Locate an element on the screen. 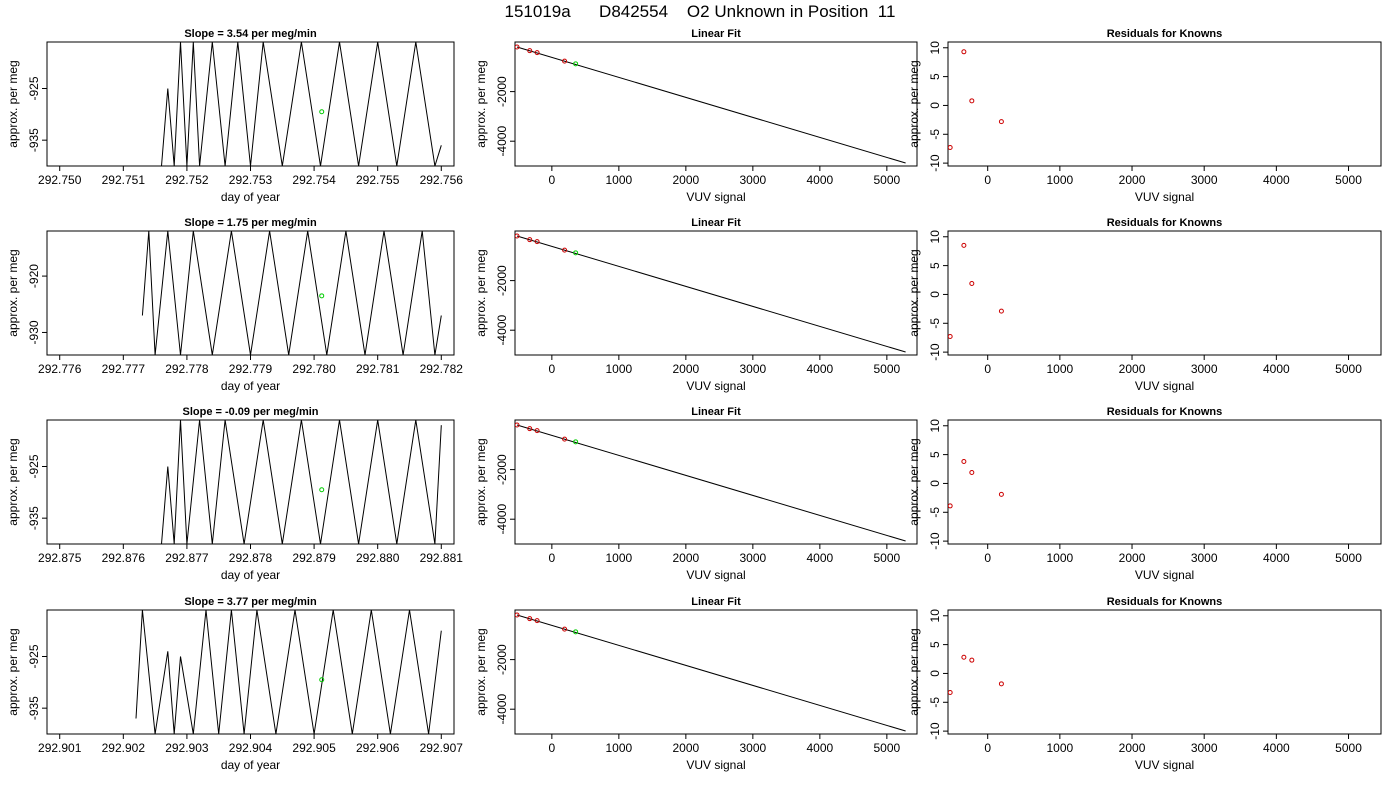 The height and width of the screenshot is (805, 1400). x-tick-label: 292.902 is located at coordinates (124, 748).